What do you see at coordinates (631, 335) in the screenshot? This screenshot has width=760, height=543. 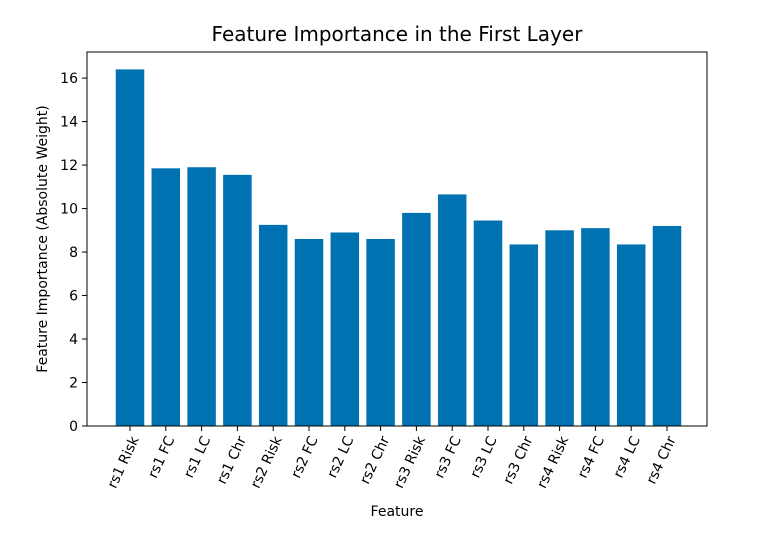 I see `bar-rs4-lc` at bounding box center [631, 335].